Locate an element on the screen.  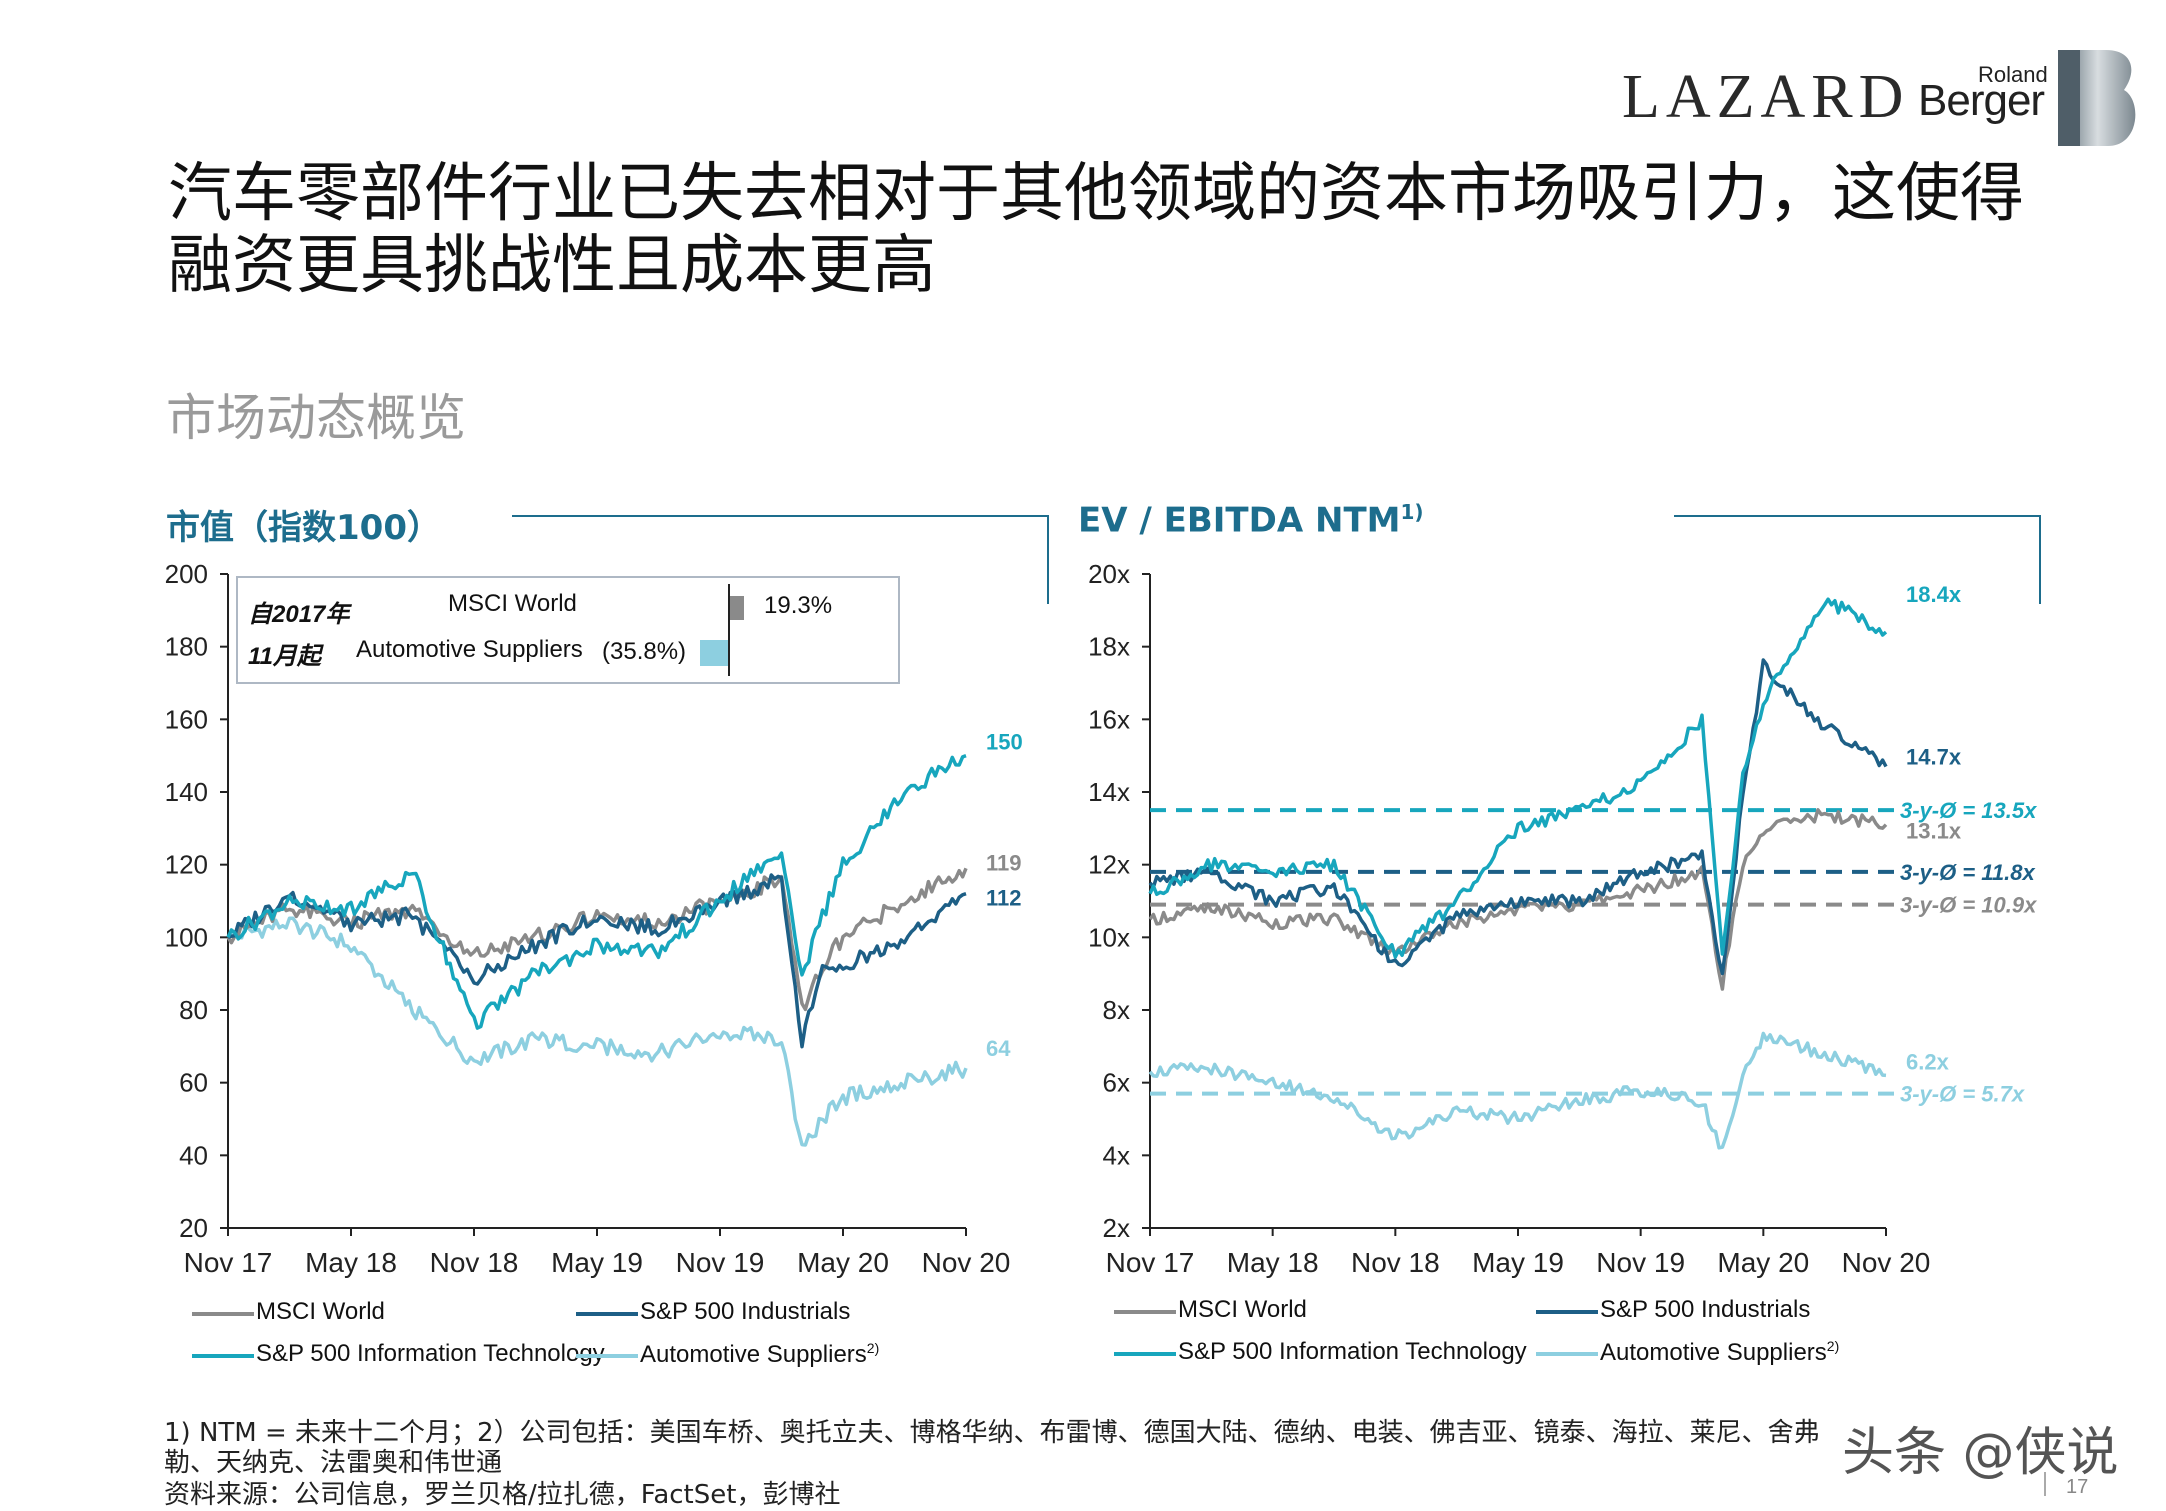
legend-swatch-msci-right is located at coordinates (1145, 1312).